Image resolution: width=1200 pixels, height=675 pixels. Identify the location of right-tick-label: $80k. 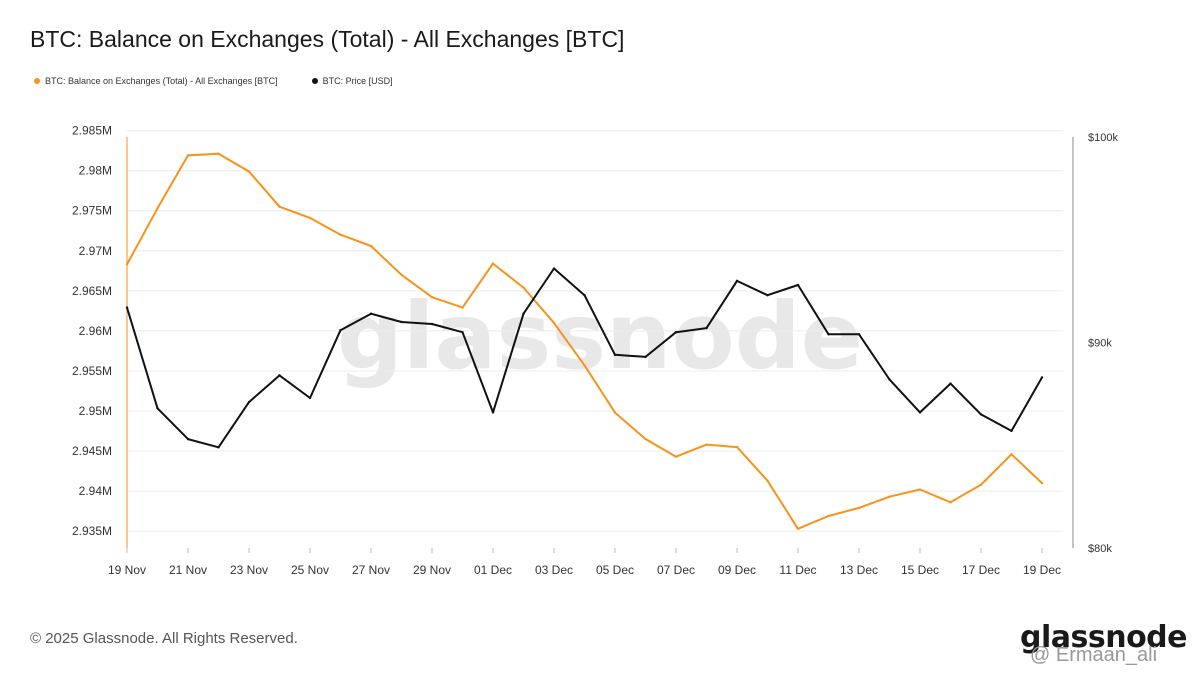
(1100, 549).